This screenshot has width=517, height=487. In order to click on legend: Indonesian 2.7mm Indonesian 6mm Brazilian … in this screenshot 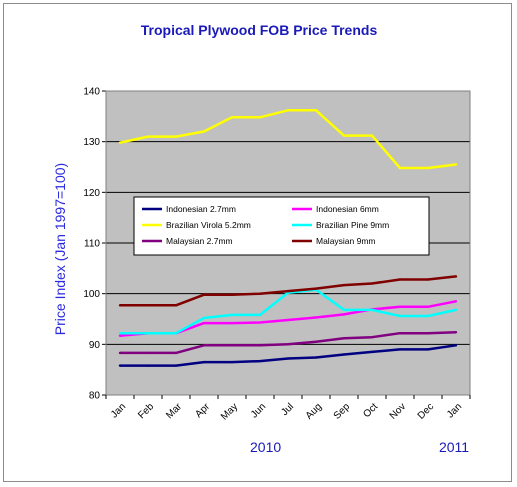, I will do `click(281, 226)`.